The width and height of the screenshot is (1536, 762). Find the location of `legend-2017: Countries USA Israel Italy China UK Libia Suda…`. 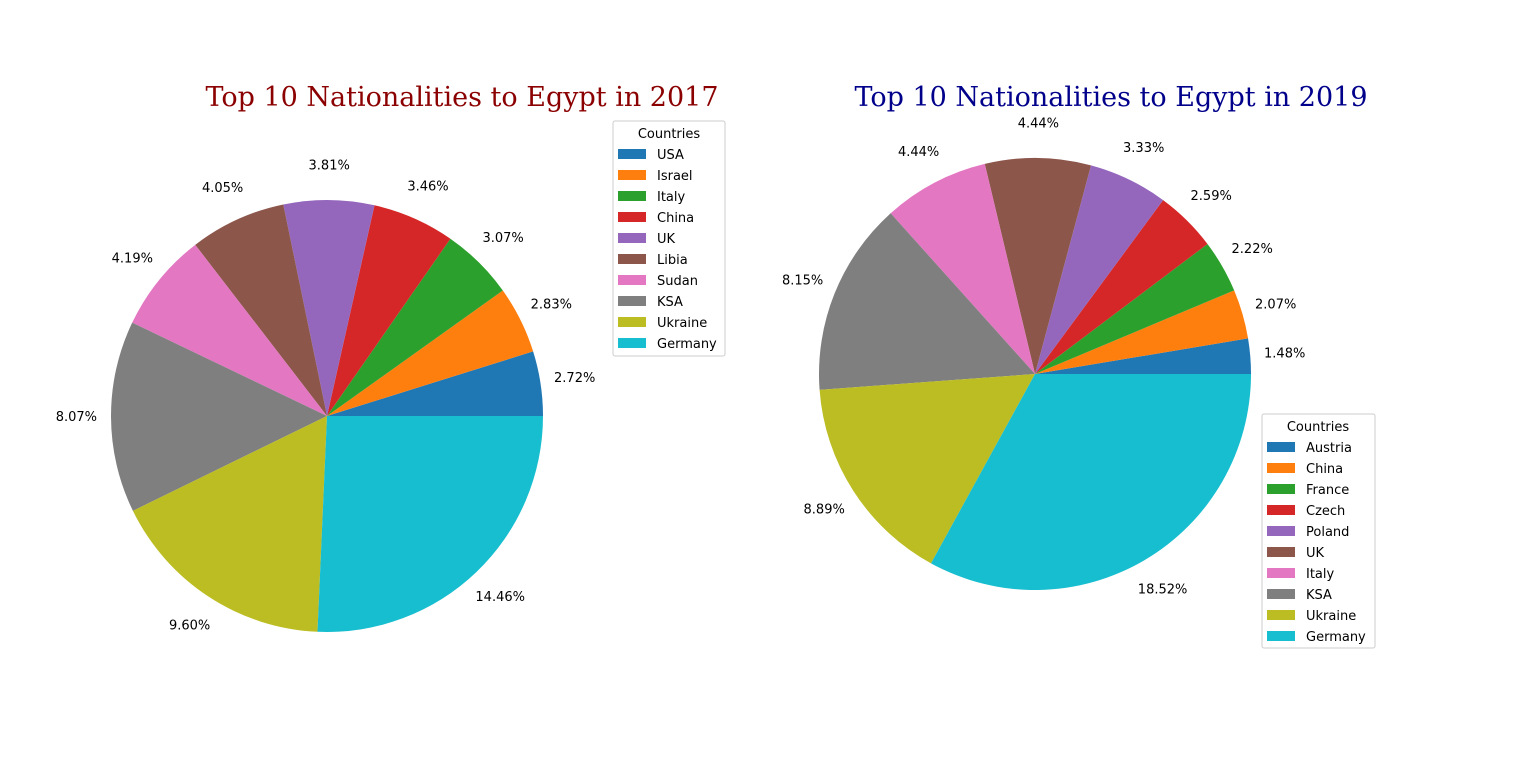

legend-2017: Countries USA Israel Italy China UK Libia Suda… is located at coordinates (669, 238).